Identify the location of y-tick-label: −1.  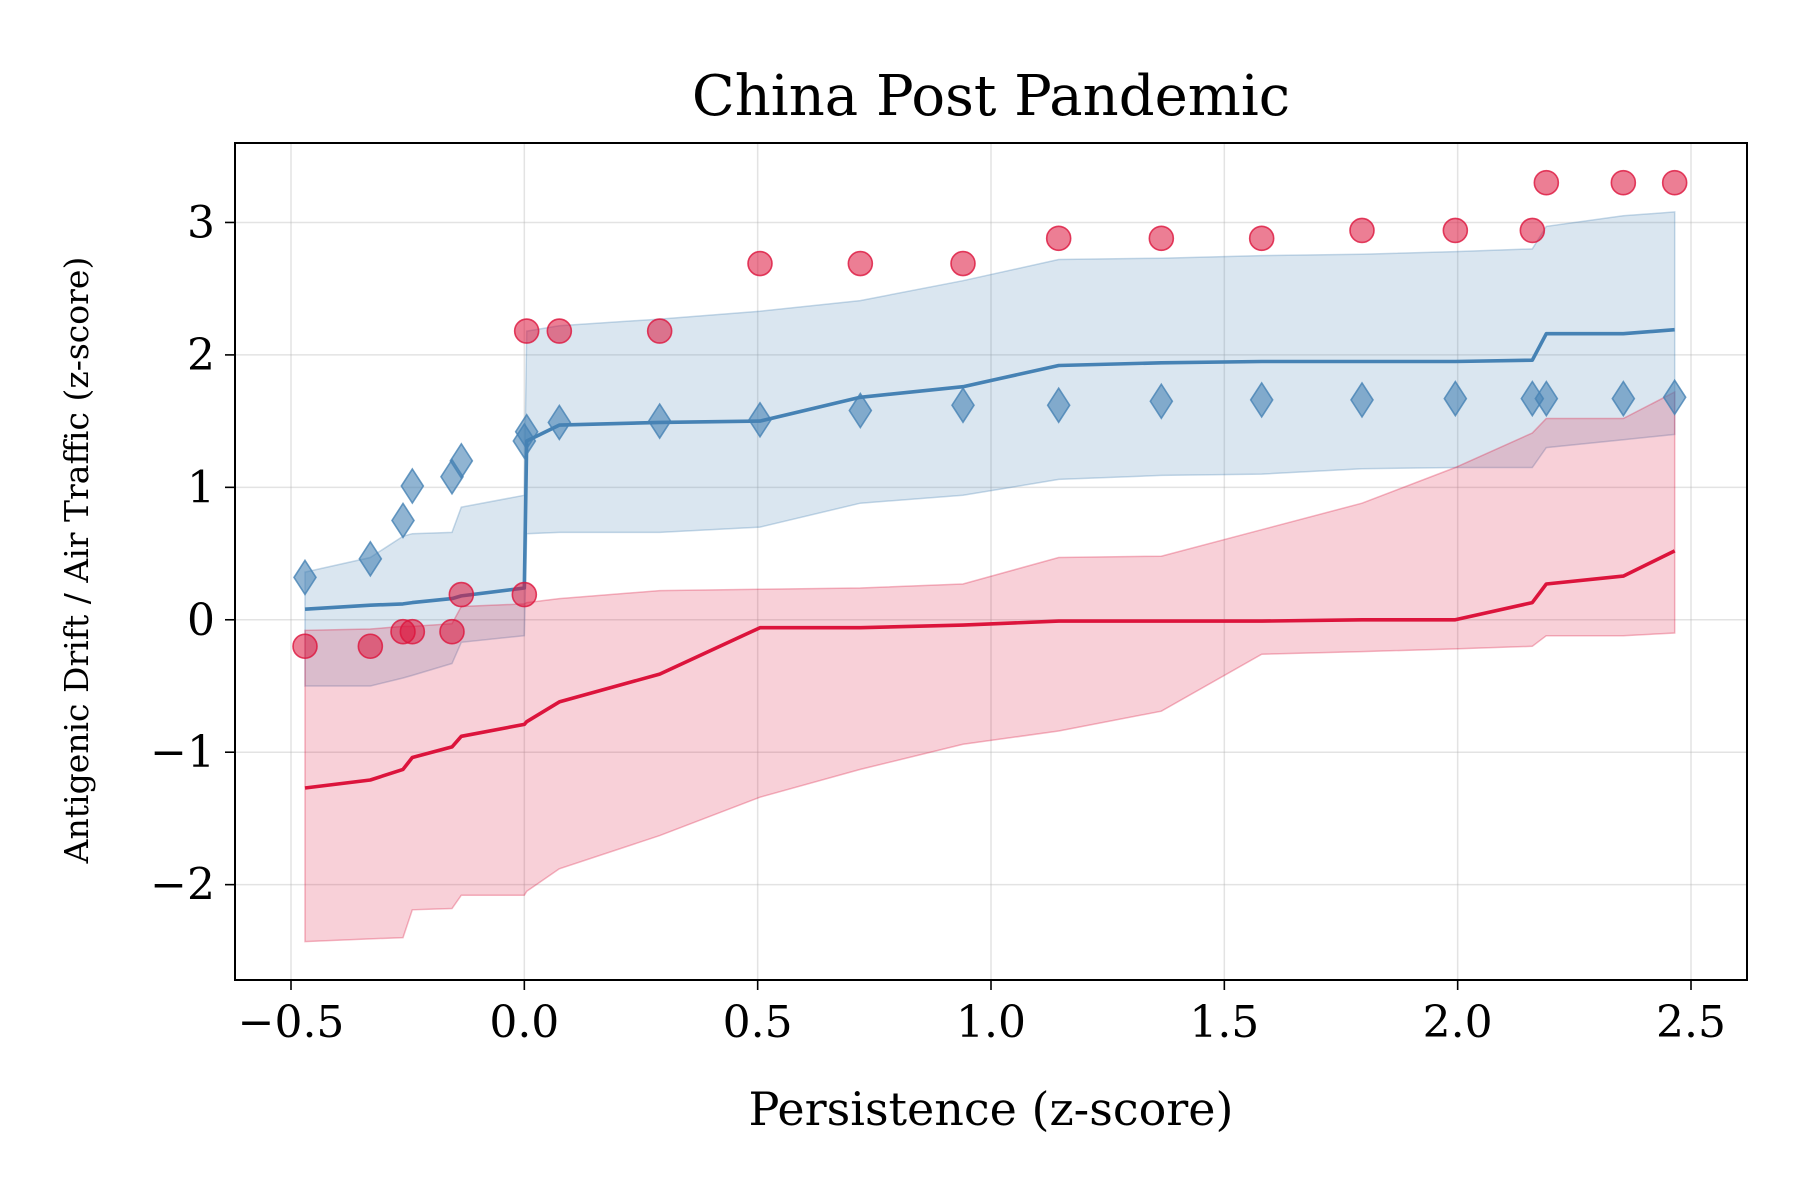
(182, 752).